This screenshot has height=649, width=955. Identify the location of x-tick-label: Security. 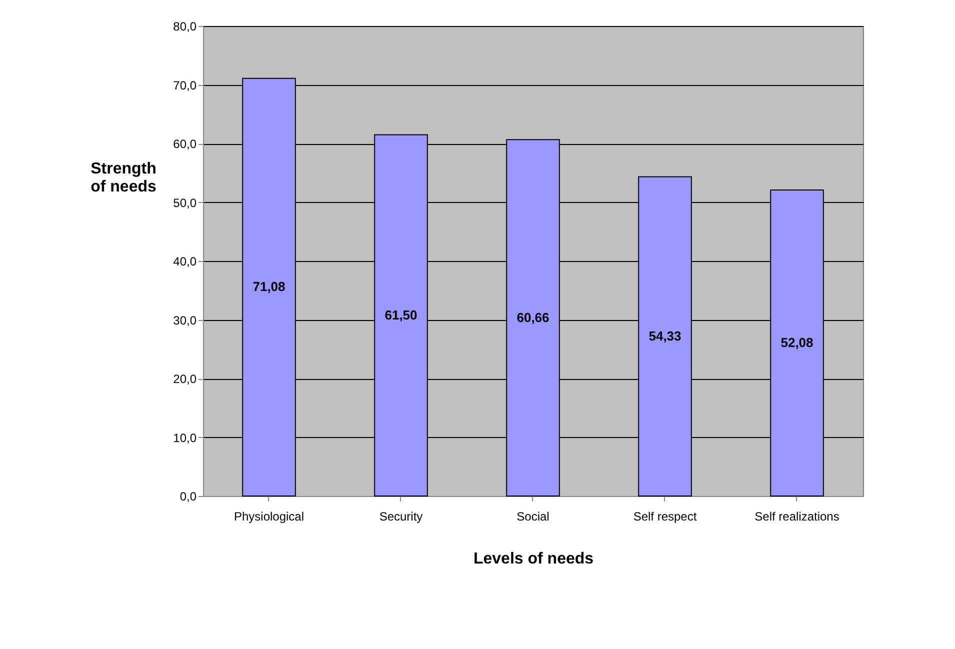
(401, 517).